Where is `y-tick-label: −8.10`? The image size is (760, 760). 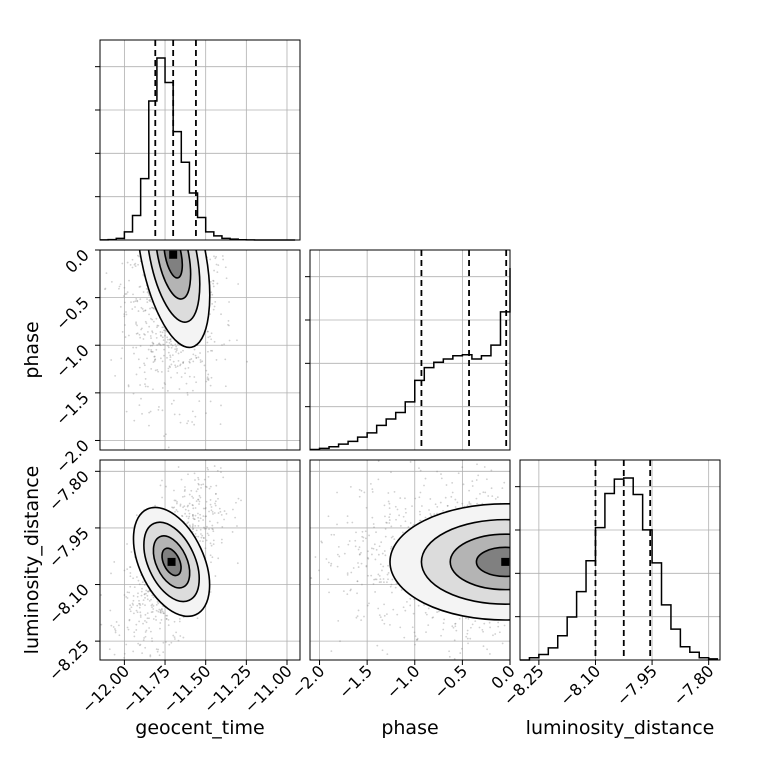
y-tick-label: −8.10 is located at coordinates (69, 604).